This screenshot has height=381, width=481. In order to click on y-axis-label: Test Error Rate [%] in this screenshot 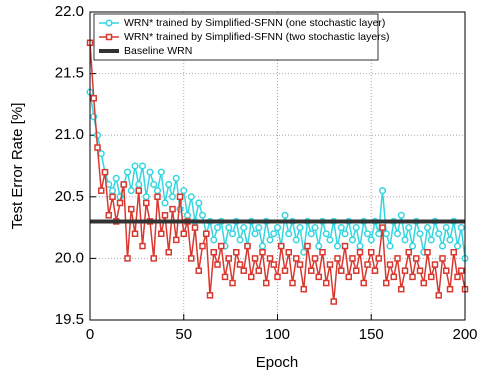, I will do `click(17, 166)`.